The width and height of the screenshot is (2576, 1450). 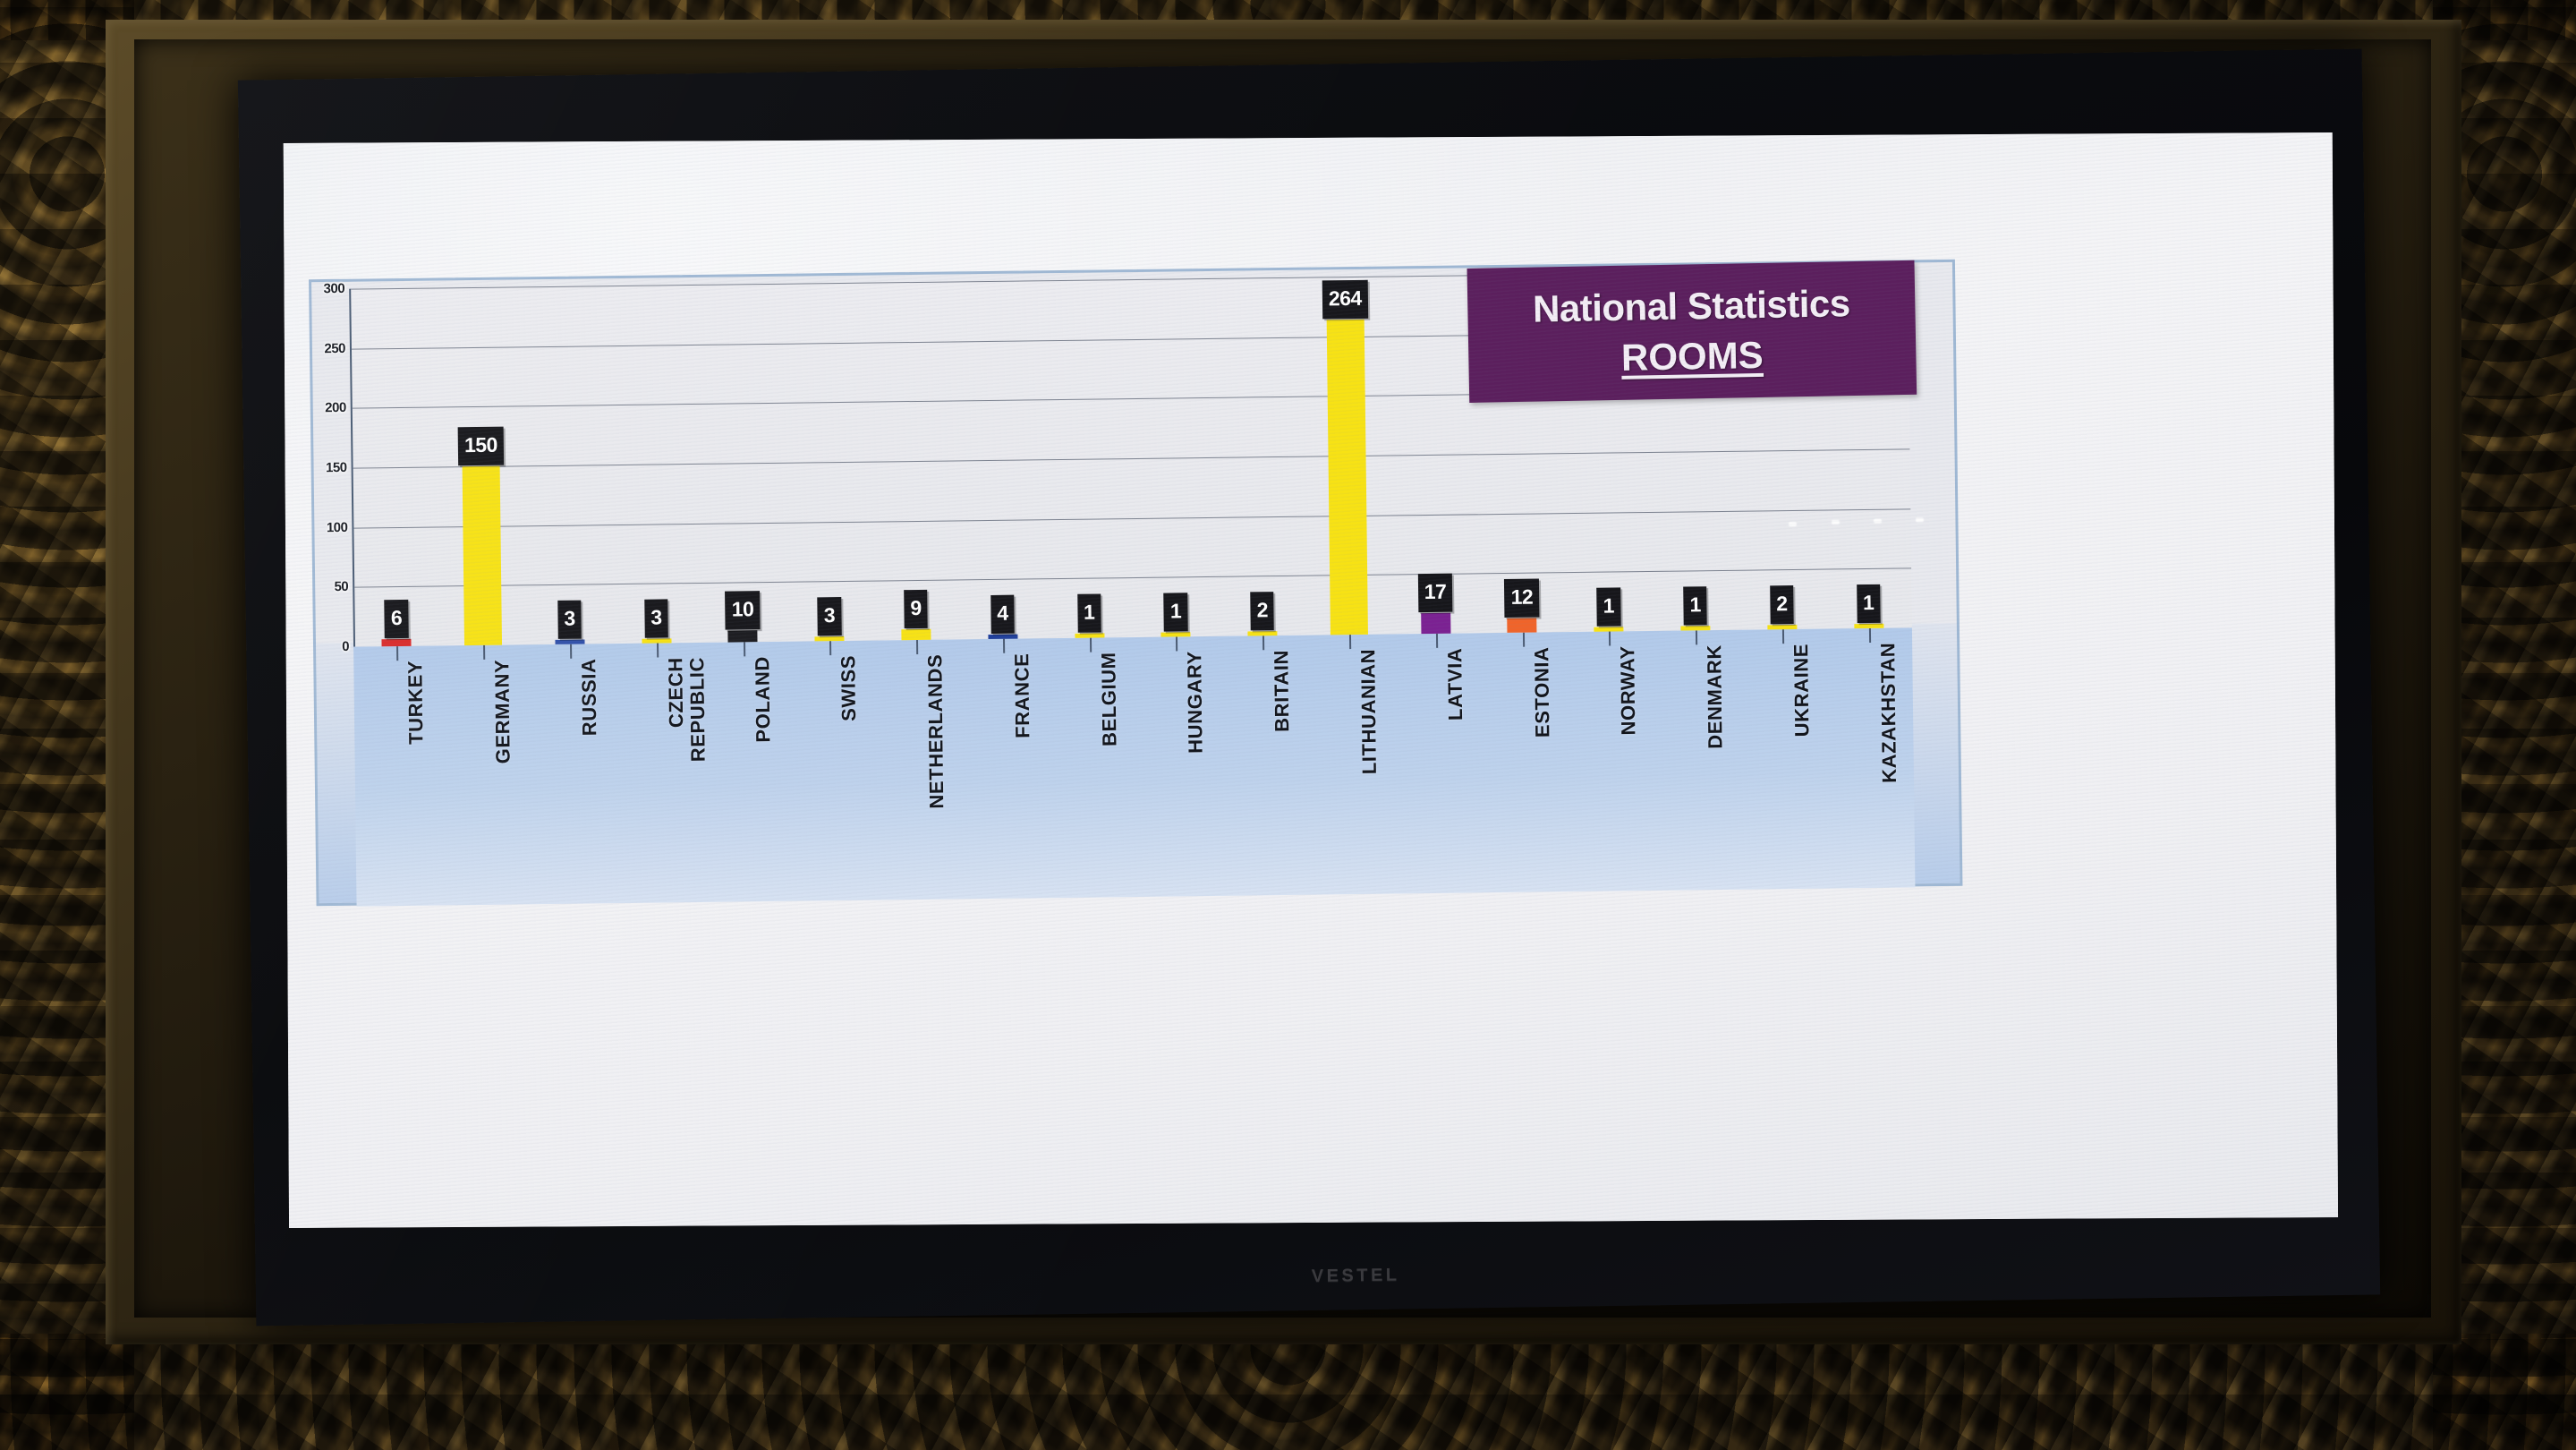 I want to click on chart-bar-group: 6, so click(x=394, y=467).